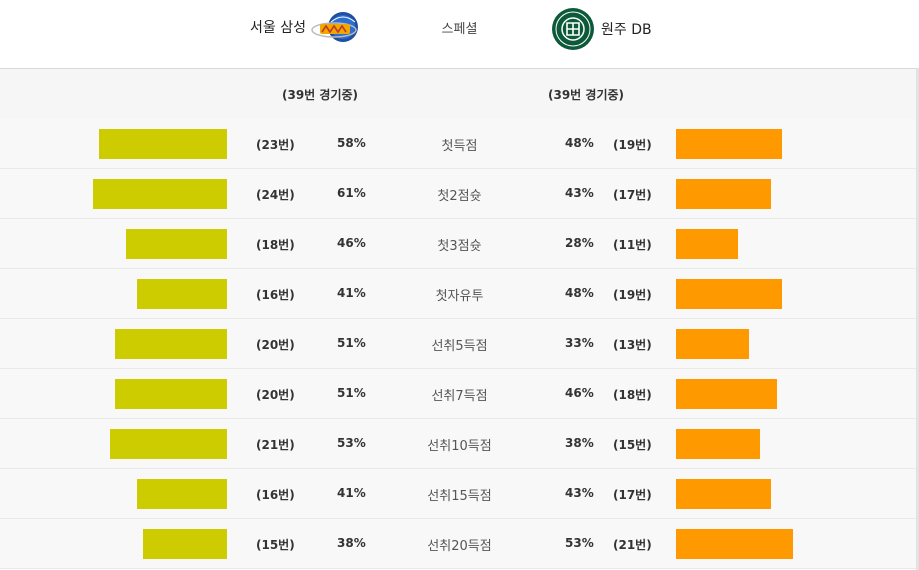 The image size is (919, 570). I want to click on away-team: 원주 DB, so click(601, 29).